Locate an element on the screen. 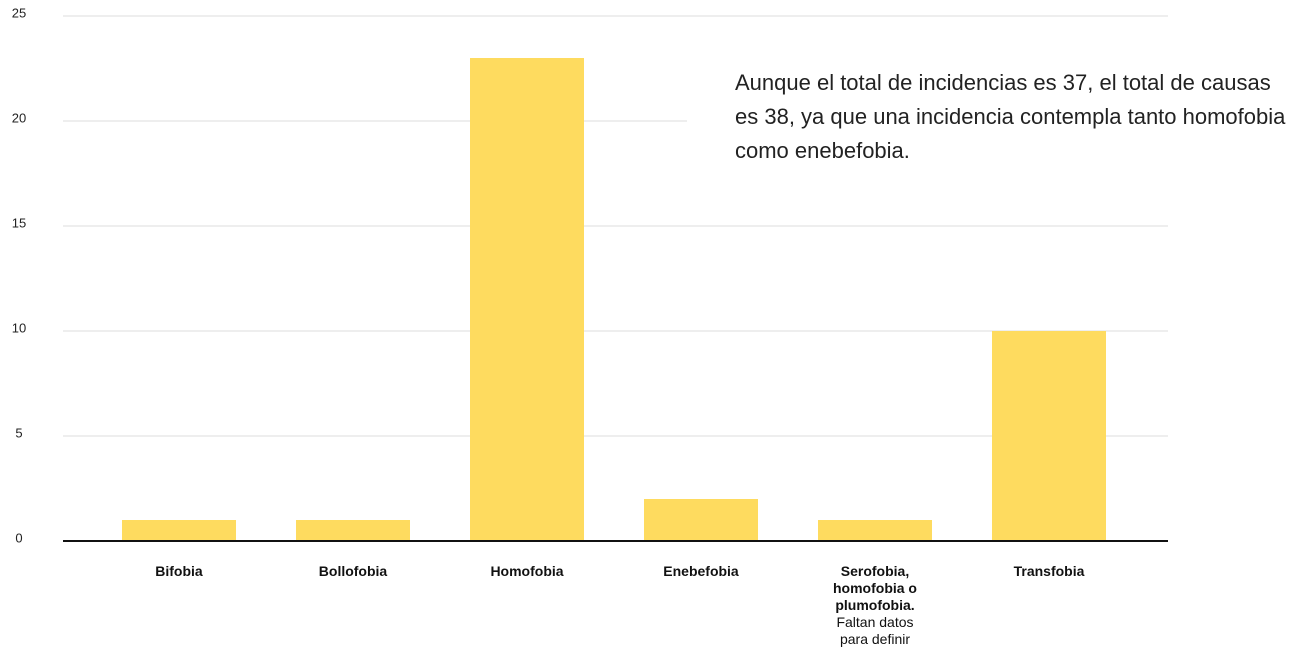 This screenshot has width=1316, height=659. x-tick-label: Homofobia is located at coordinates (527, 571).